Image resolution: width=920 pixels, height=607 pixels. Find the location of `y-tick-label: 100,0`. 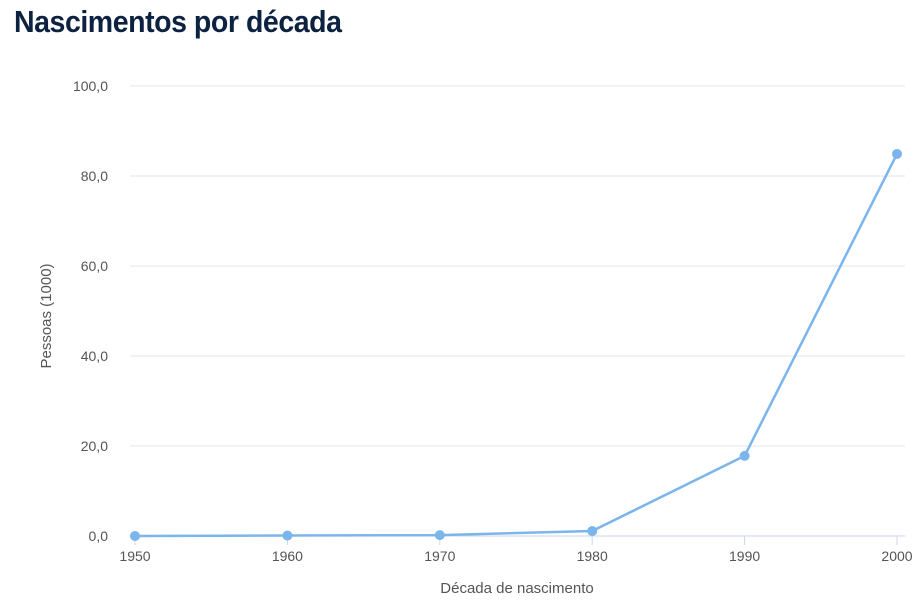

y-tick-label: 100,0 is located at coordinates (90, 86).